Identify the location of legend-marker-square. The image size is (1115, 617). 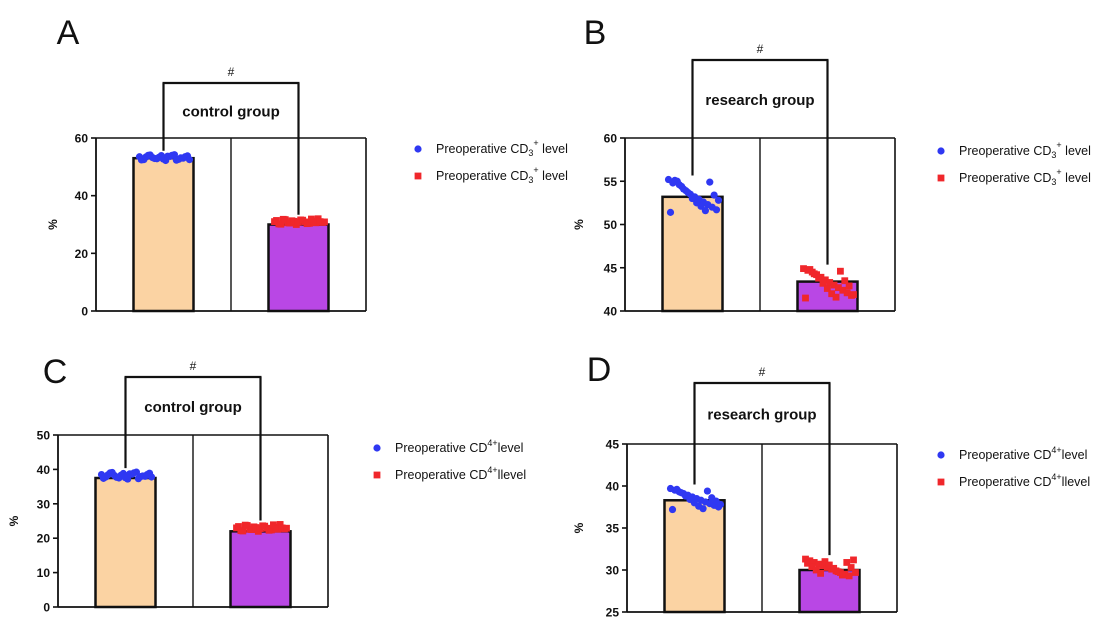
(941, 178).